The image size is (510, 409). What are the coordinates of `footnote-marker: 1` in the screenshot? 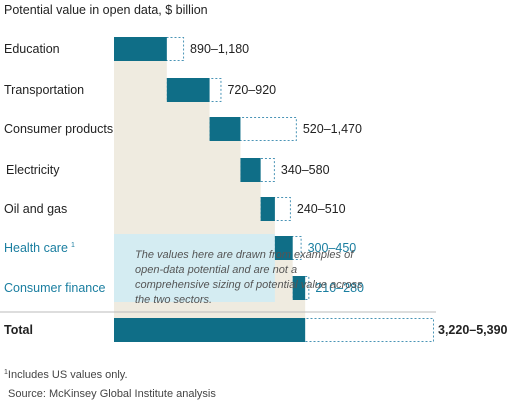 It's located at (73, 245).